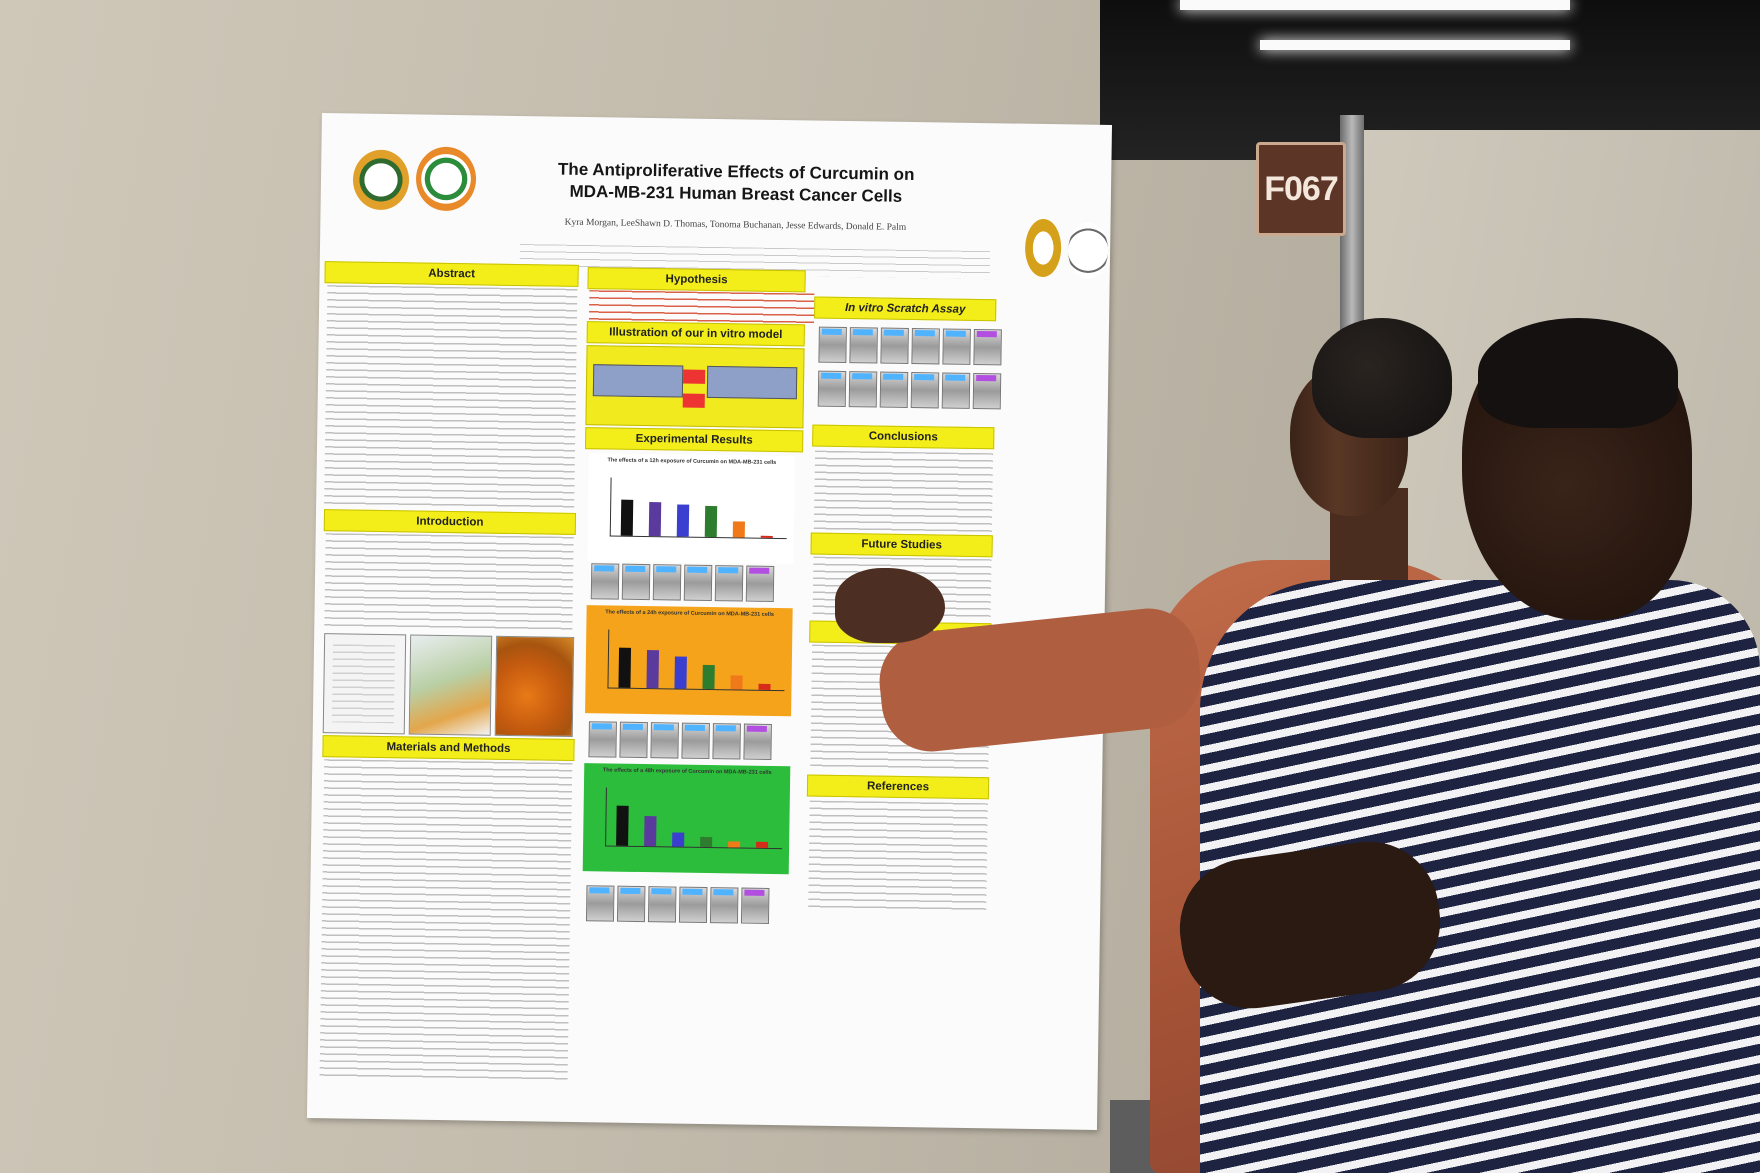 This screenshot has height=1173, width=1760. I want to click on woman-hand, so click(890, 605).